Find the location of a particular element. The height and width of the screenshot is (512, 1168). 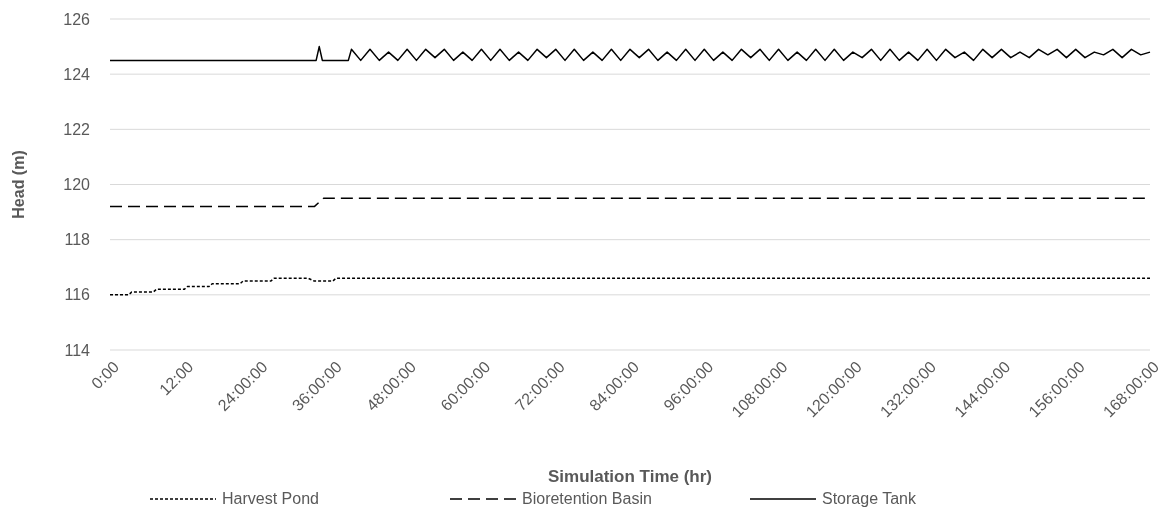

x-axis-title: Simulation Time (hr) is located at coordinates (630, 476).